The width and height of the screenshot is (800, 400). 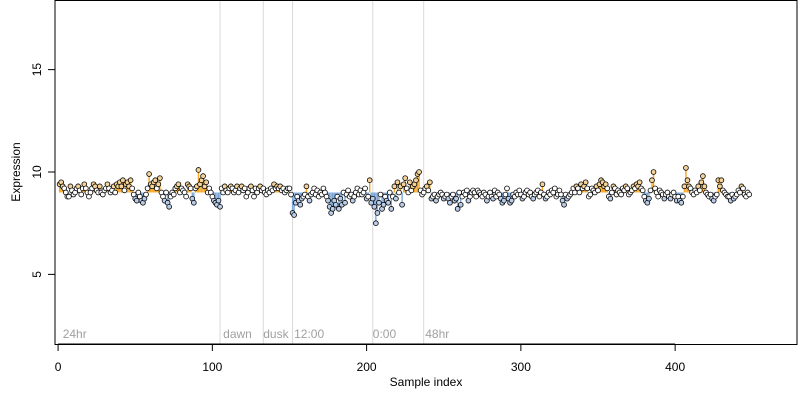 What do you see at coordinates (256, 334) in the screenshot?
I see `period-labels: 24hr dawn dusk 12:00 0:00 48hr` at bounding box center [256, 334].